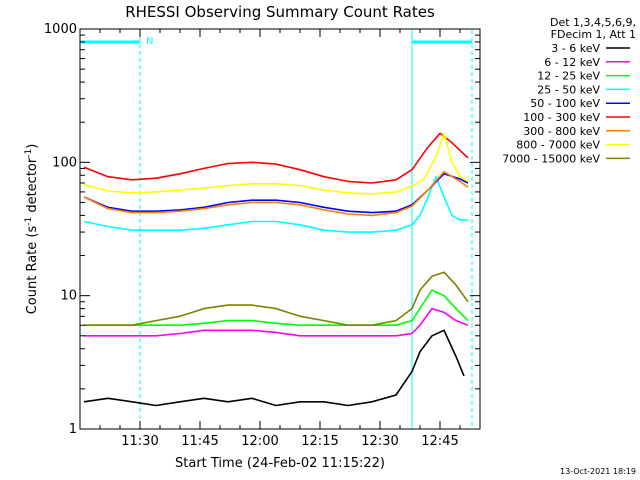  I want to click on legend-header-line: FDecim 1, Att 1, so click(593, 34).